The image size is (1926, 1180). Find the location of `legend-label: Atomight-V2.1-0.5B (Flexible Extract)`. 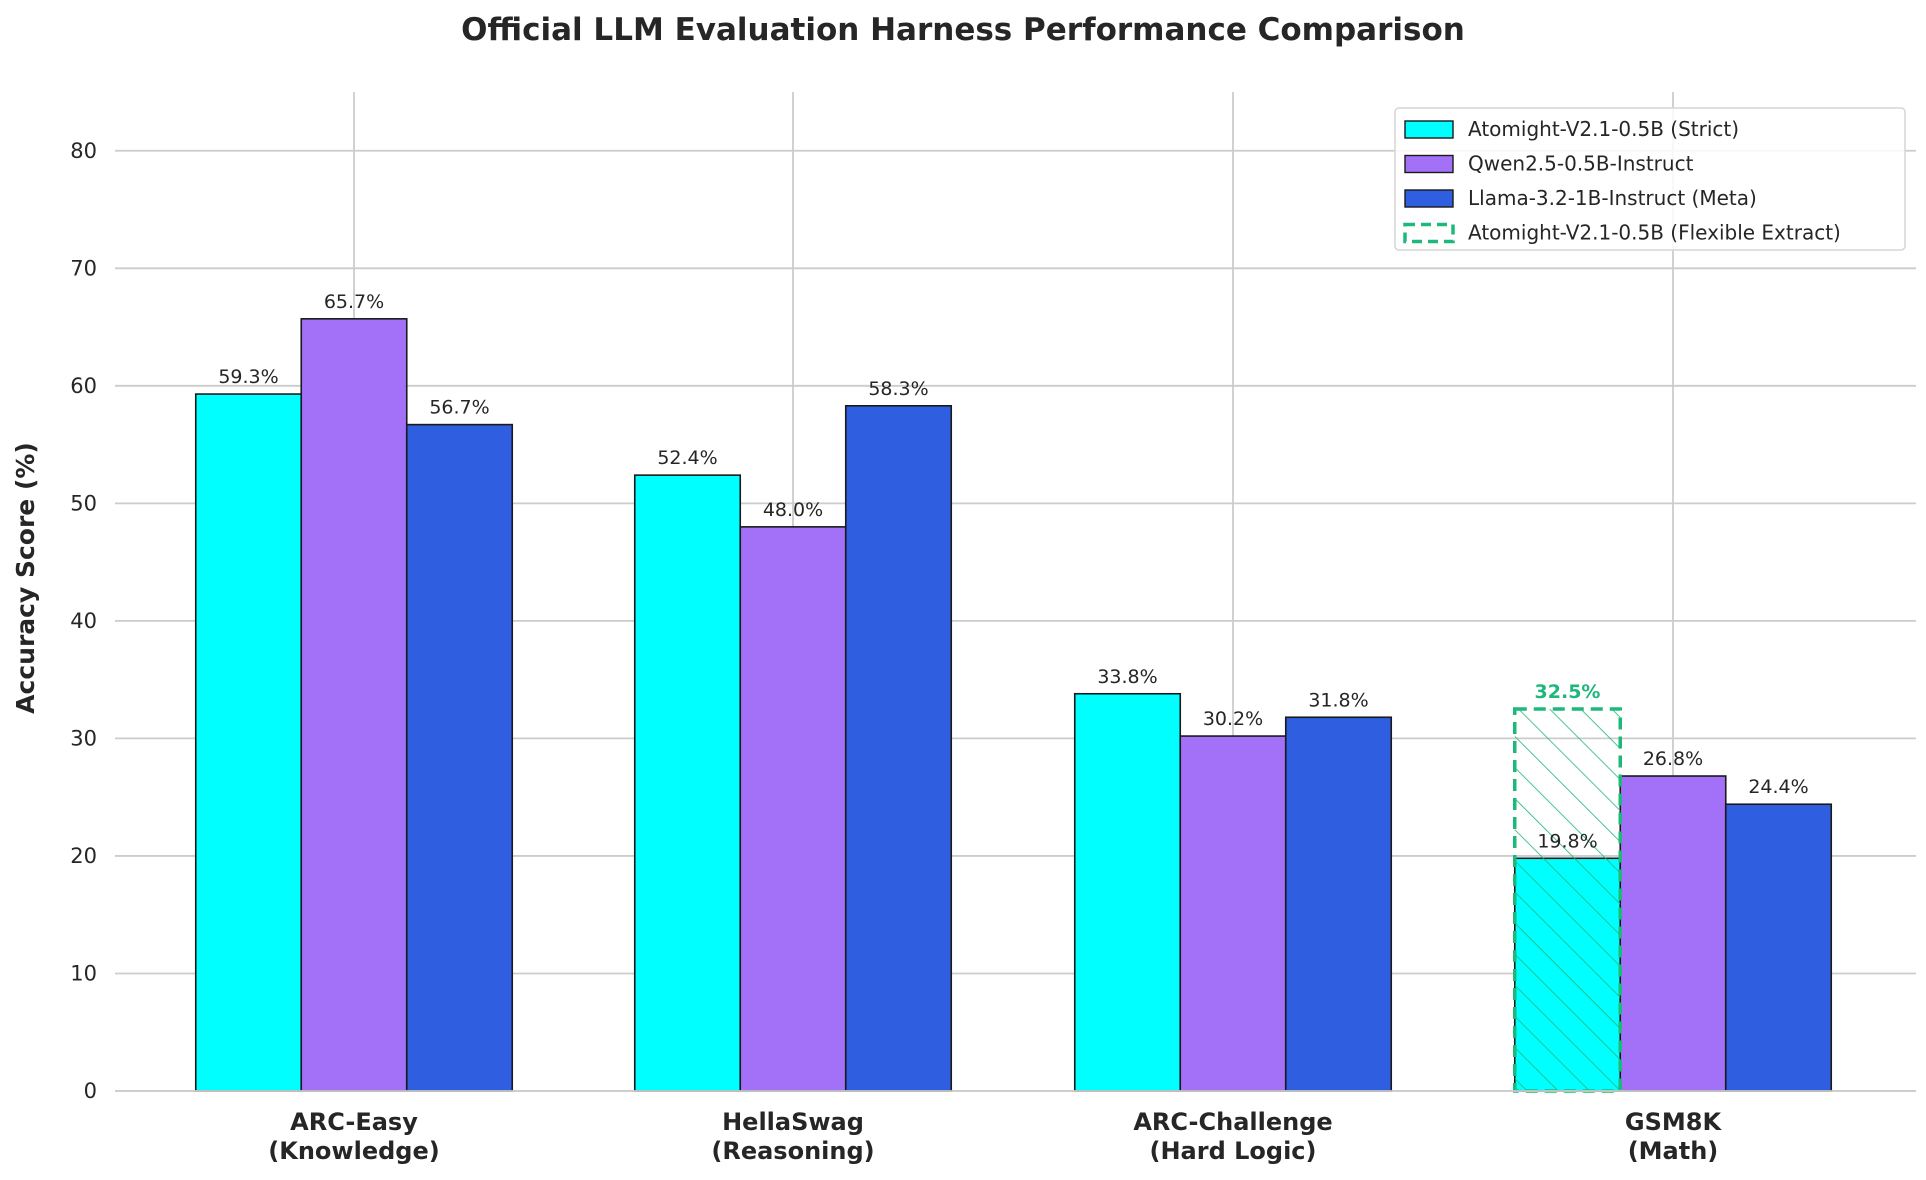

legend-label: Atomight-V2.1-0.5B (Flexible Extract) is located at coordinates (1654, 233).